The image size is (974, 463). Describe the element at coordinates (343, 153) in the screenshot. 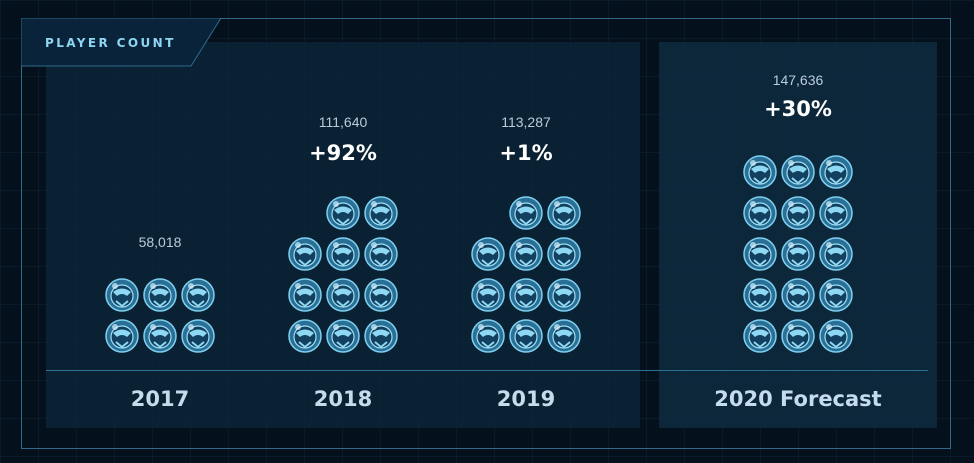

I see `growth-label-2018: +92%` at that location.